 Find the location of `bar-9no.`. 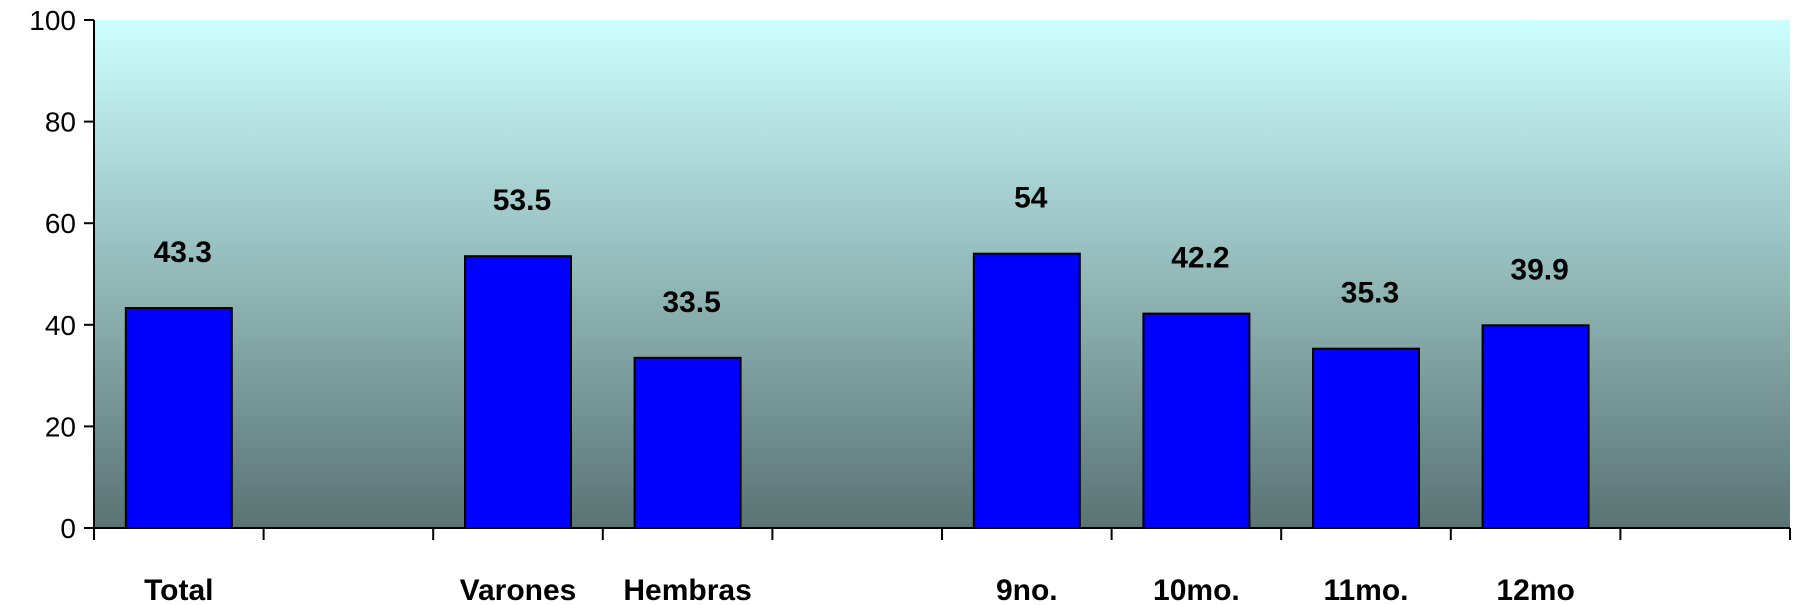

bar-9no. is located at coordinates (1026, 390).